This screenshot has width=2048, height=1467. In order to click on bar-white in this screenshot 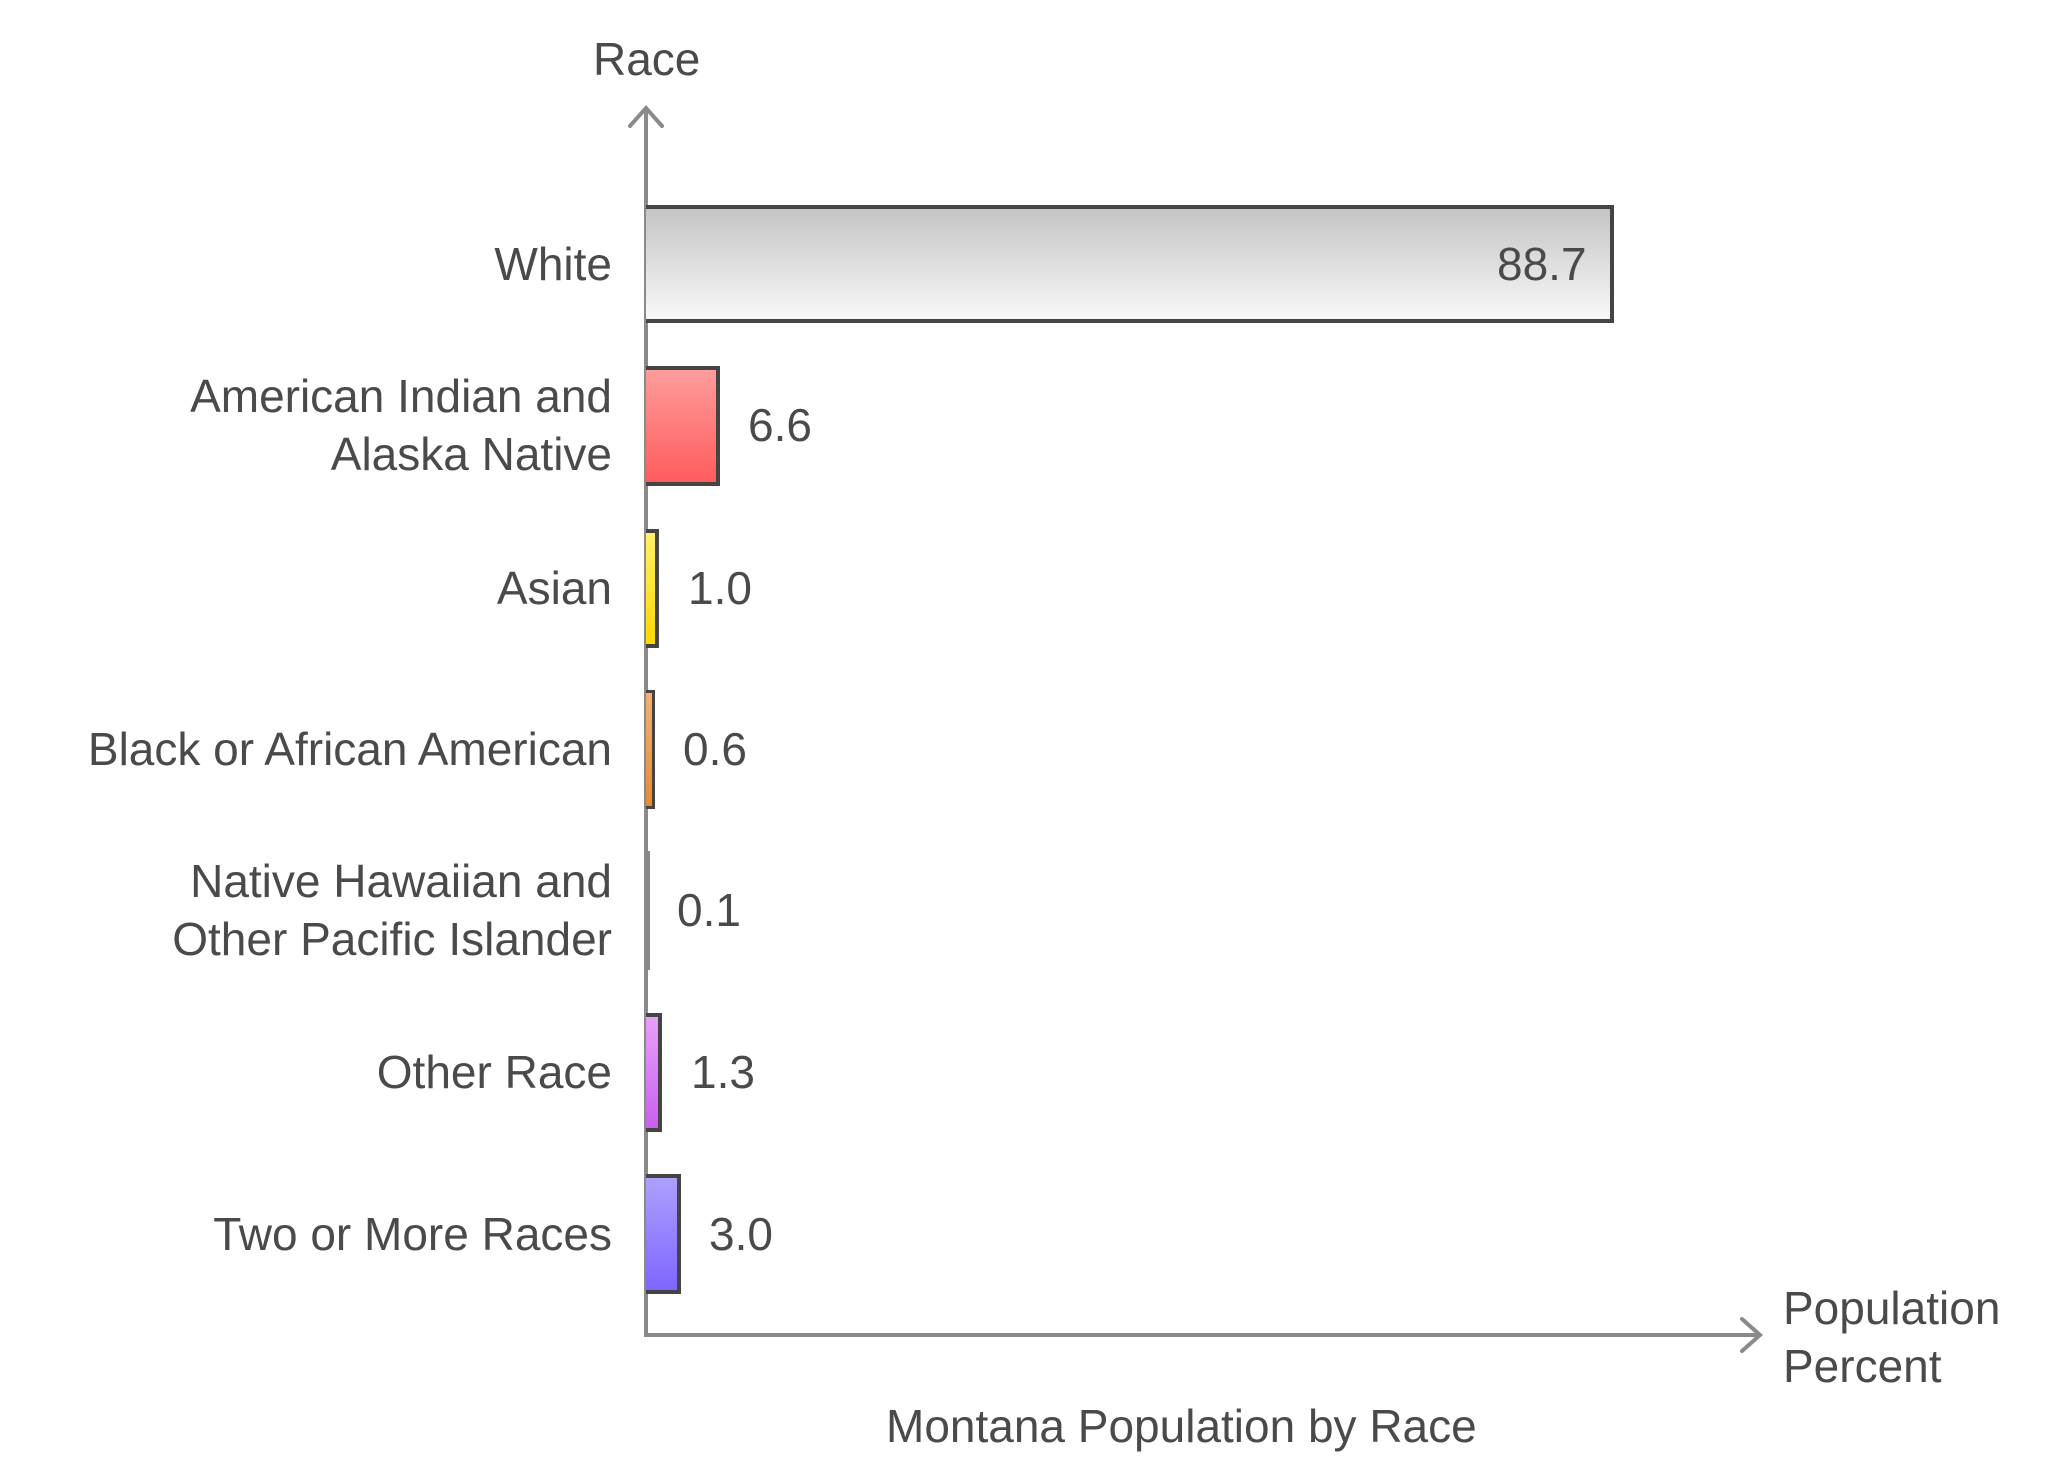, I will do `click(1130, 264)`.